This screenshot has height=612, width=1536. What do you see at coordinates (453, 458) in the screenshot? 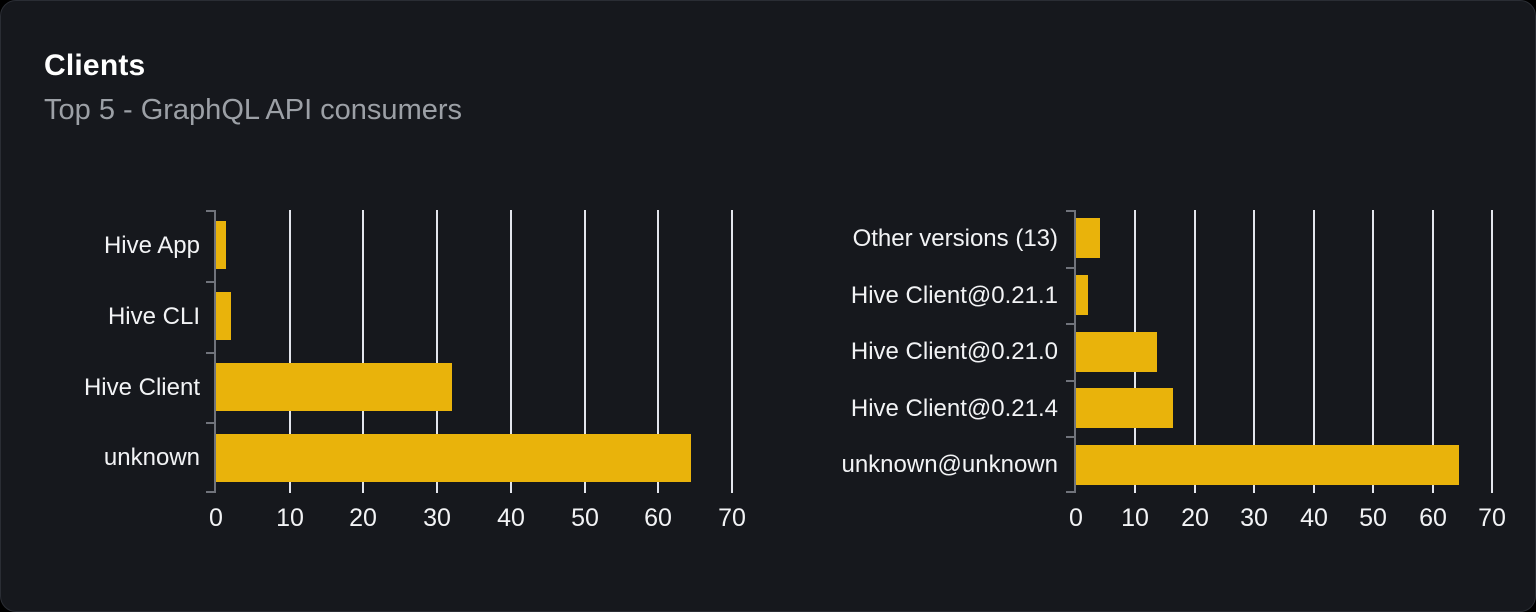
I see `bar-unknown` at bounding box center [453, 458].